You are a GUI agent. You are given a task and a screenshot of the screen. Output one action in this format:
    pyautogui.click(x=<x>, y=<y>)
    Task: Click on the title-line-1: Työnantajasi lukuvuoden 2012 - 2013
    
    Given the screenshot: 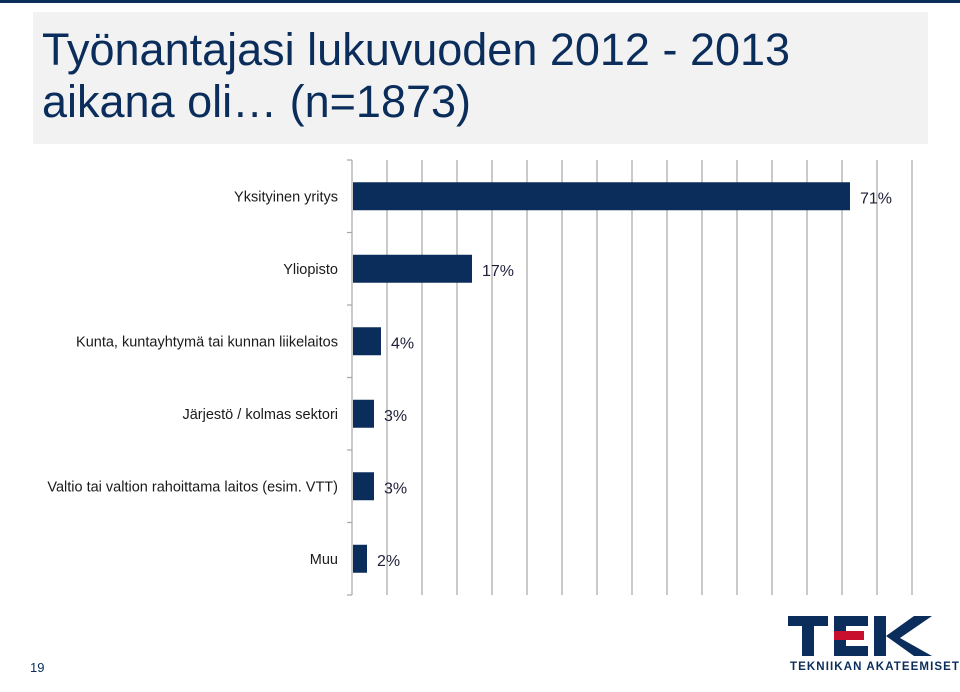 What is the action you would take?
    pyautogui.click(x=416, y=49)
    